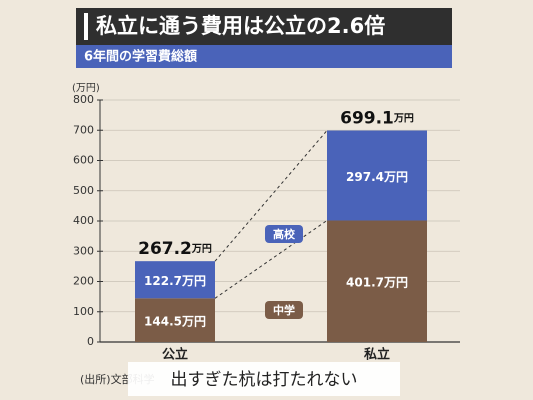  I want to click on title-bar, so click(264, 26).